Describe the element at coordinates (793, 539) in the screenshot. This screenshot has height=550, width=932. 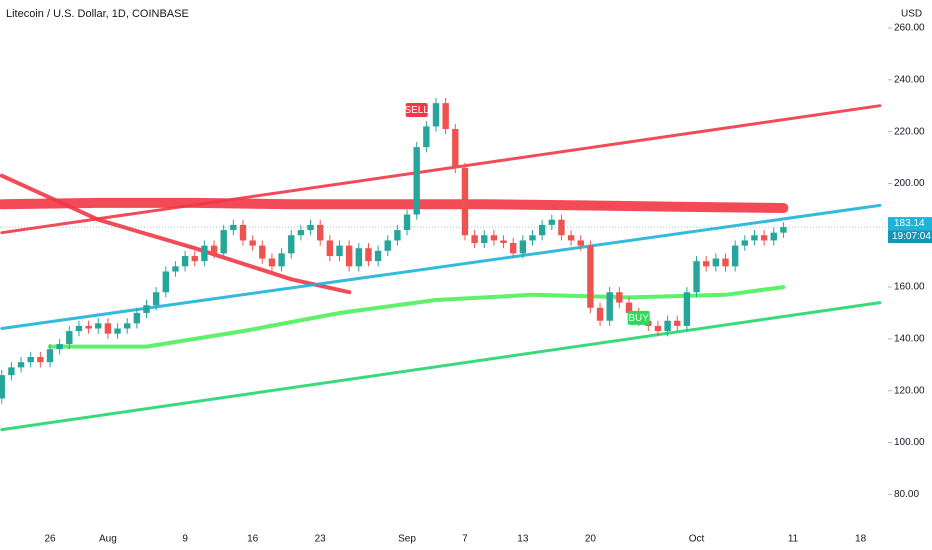
I see `x-tick-label: 11` at that location.